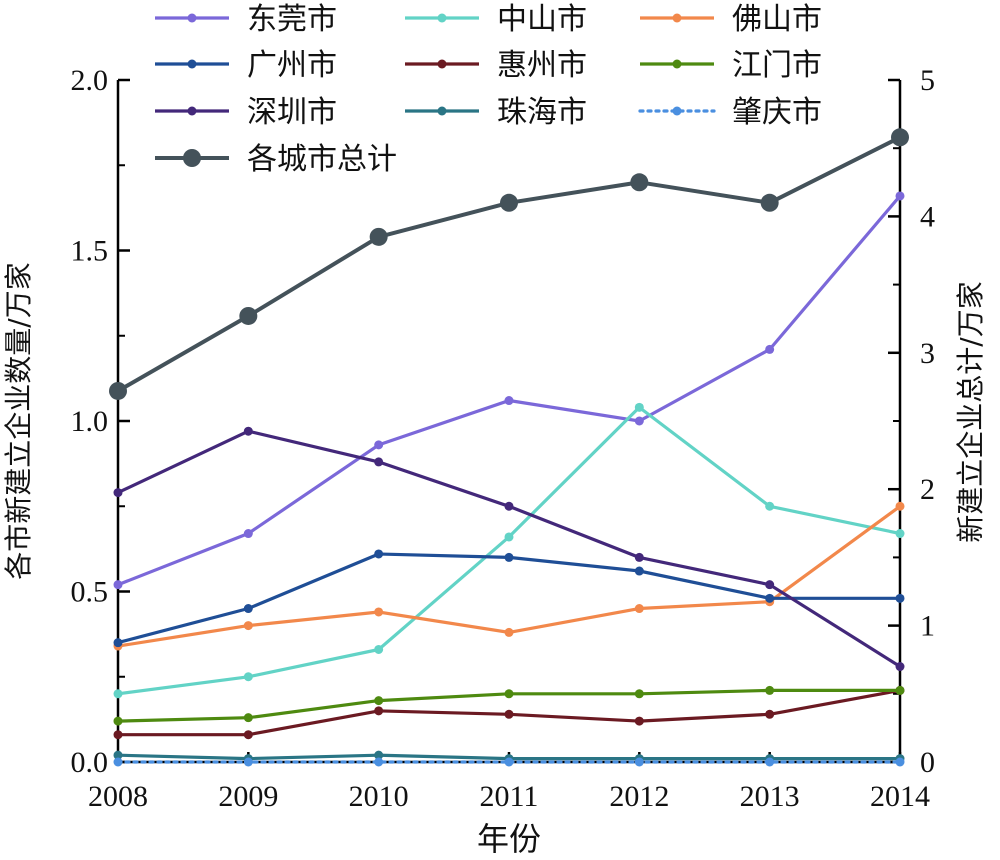 This screenshot has height=860, width=1000. I want to click on legend-item: 深圳市, so click(246, 112).